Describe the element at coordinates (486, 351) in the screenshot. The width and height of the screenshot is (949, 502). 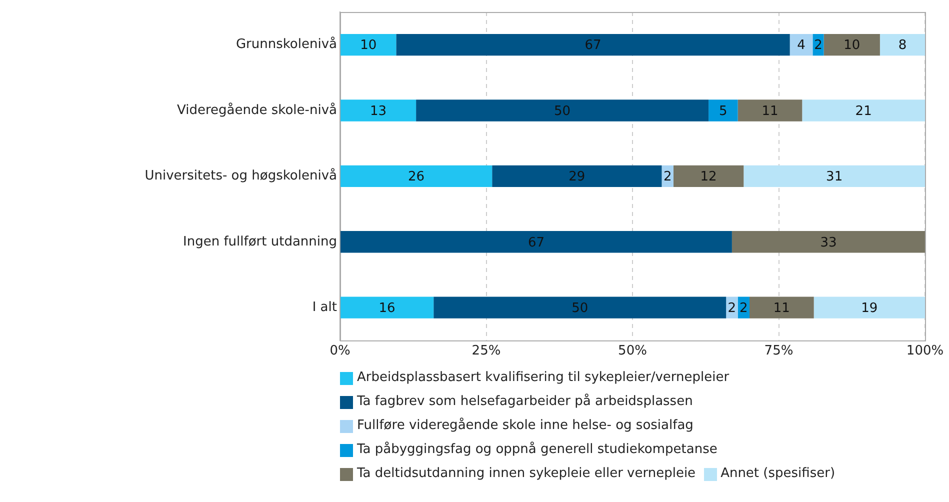
I see `x-tick-label: 25%` at that location.